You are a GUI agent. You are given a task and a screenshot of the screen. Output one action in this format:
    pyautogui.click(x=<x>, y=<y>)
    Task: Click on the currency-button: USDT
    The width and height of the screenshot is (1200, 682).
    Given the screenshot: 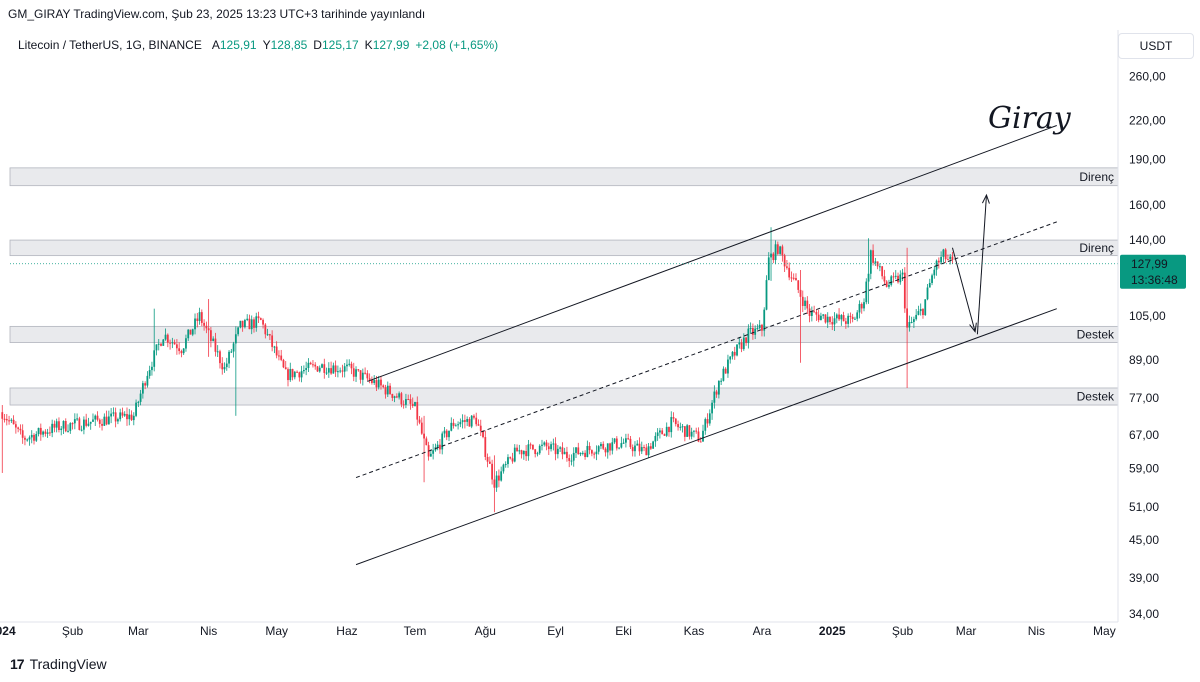 What is the action you would take?
    pyautogui.click(x=1156, y=46)
    